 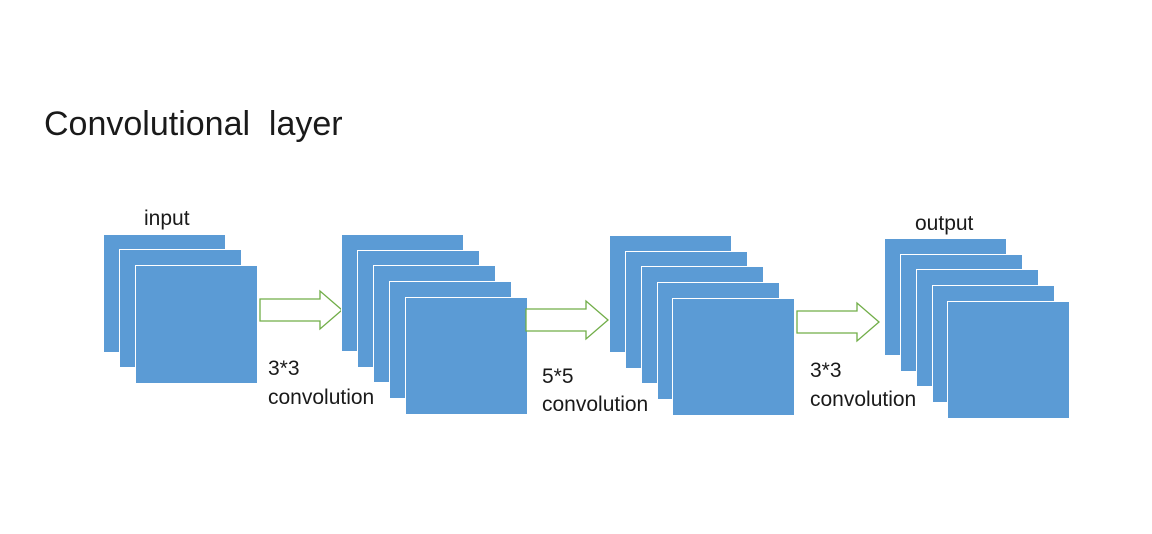 What do you see at coordinates (321, 397) in the screenshot?
I see `step-1-operation: convolution` at bounding box center [321, 397].